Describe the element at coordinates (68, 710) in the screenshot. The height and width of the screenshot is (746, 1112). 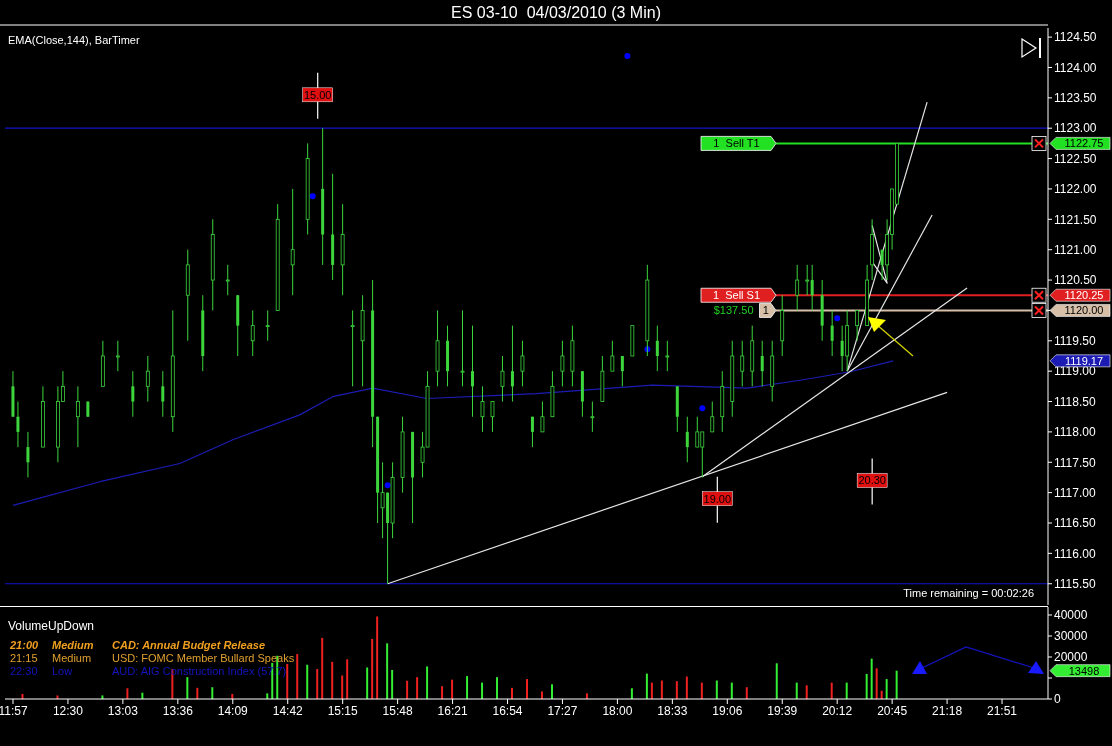
I see `x-tick-label: 12:30` at that location.